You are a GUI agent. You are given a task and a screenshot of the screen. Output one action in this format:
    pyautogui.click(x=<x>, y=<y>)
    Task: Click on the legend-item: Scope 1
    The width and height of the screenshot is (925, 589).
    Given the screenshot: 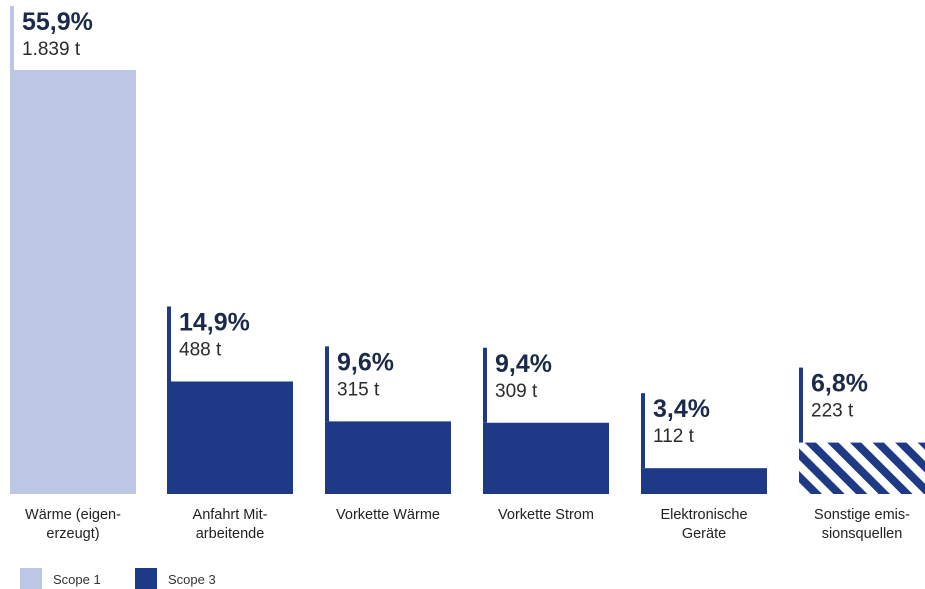 What is the action you would take?
    pyautogui.click(x=60, y=578)
    